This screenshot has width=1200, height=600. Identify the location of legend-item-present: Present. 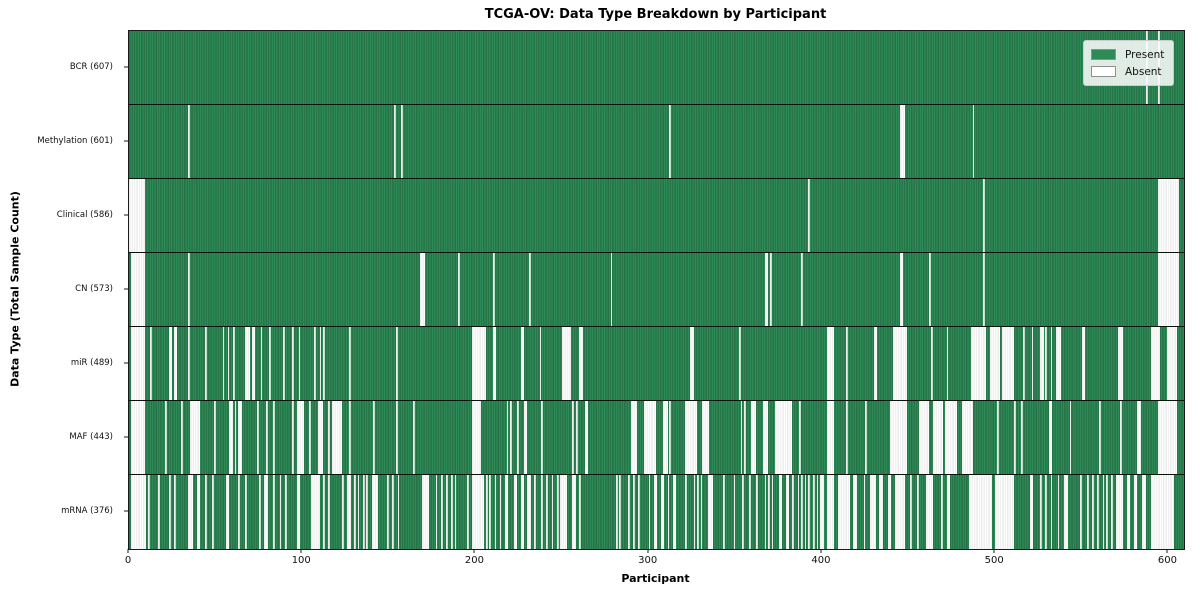
(1127, 54).